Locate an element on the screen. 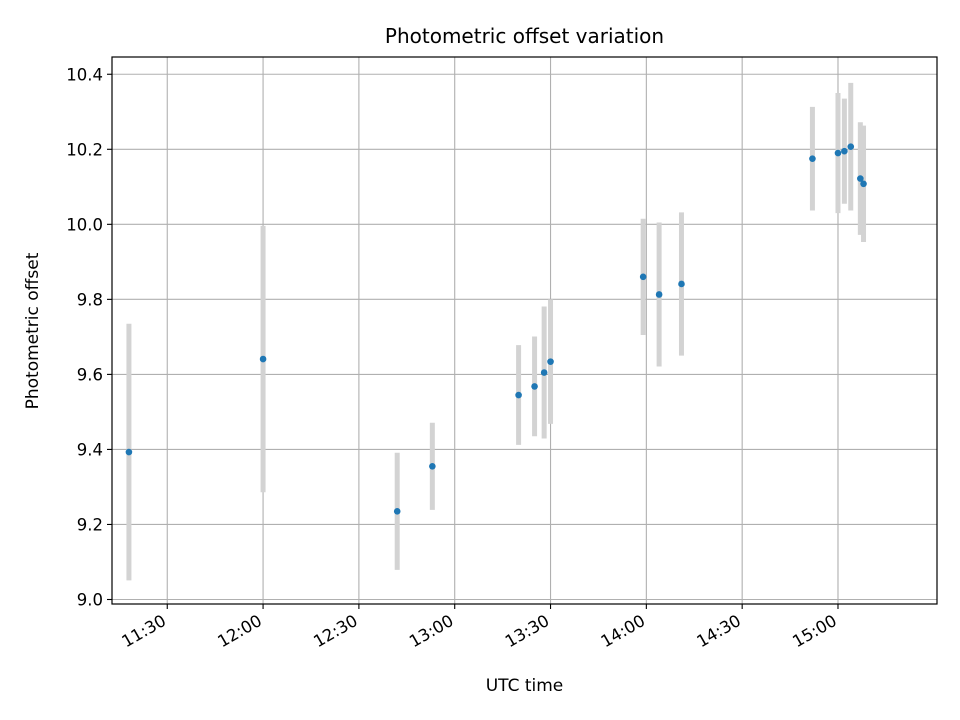 The image size is (960, 720). x-tick-label: 11:30 is located at coordinates (144, 631).